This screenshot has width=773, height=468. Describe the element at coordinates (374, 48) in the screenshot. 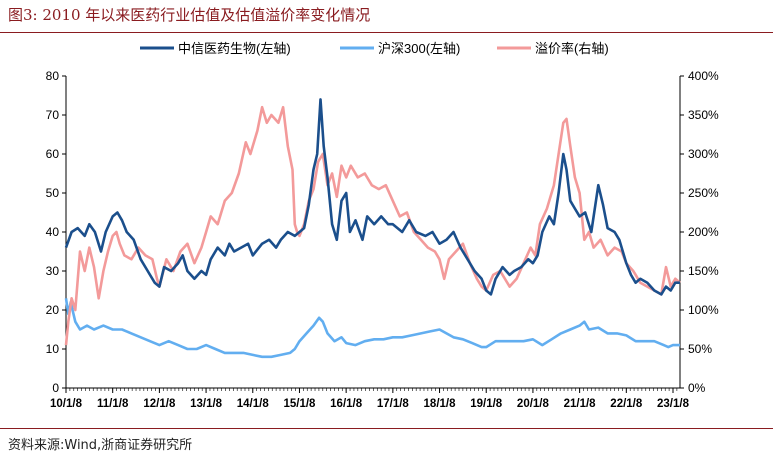

I see `legend: 中信医药生物(左轴) 沪深300(左轴) 溢价率(右轴)` at that location.